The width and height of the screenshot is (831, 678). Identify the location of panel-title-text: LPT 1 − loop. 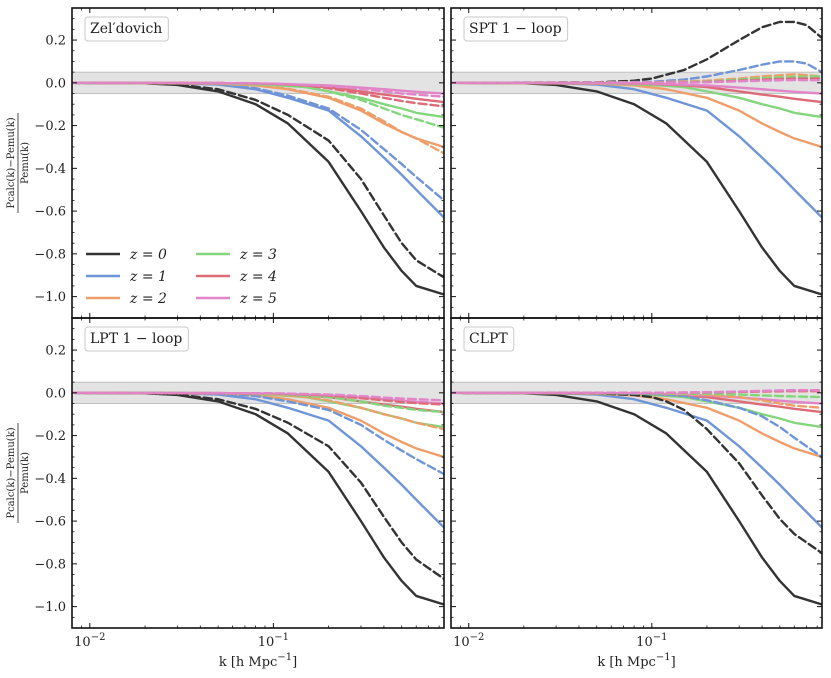
(136, 339).